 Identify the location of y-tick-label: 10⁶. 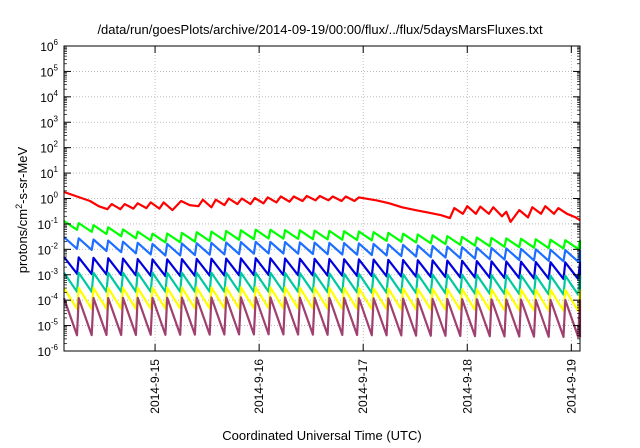
(49, 46).